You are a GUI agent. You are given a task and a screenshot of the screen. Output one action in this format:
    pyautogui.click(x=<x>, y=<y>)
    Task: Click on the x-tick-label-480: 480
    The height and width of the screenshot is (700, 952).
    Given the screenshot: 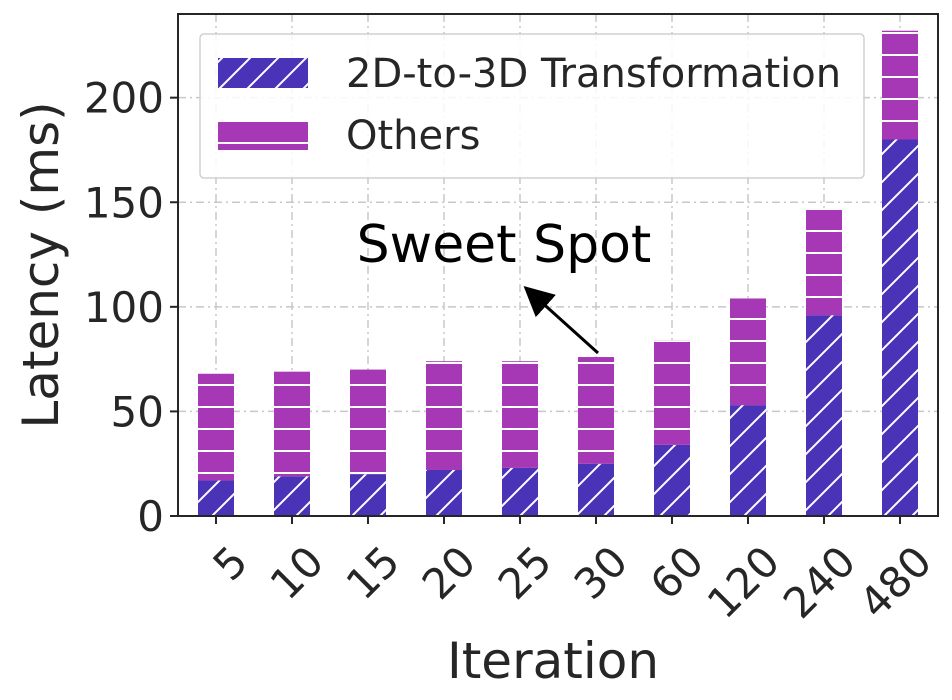 What is the action you would take?
    pyautogui.click(x=895, y=581)
    